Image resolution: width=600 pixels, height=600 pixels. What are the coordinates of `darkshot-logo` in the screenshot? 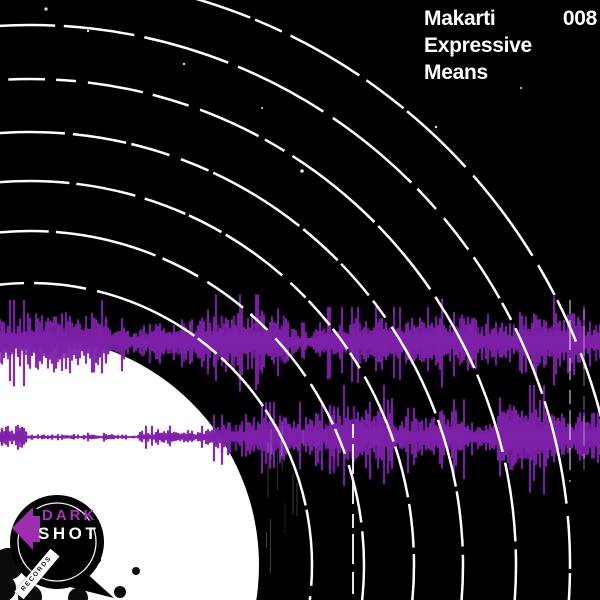 It's located at (70, 547).